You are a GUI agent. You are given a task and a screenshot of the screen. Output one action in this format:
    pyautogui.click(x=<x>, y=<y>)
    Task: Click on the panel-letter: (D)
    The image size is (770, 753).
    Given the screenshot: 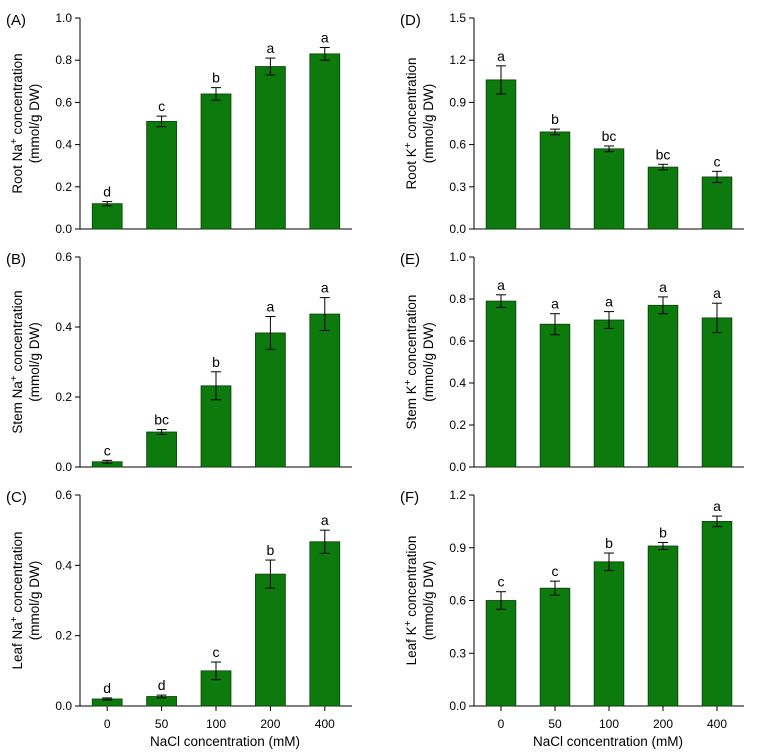 What is the action you would take?
    pyautogui.click(x=410, y=20)
    